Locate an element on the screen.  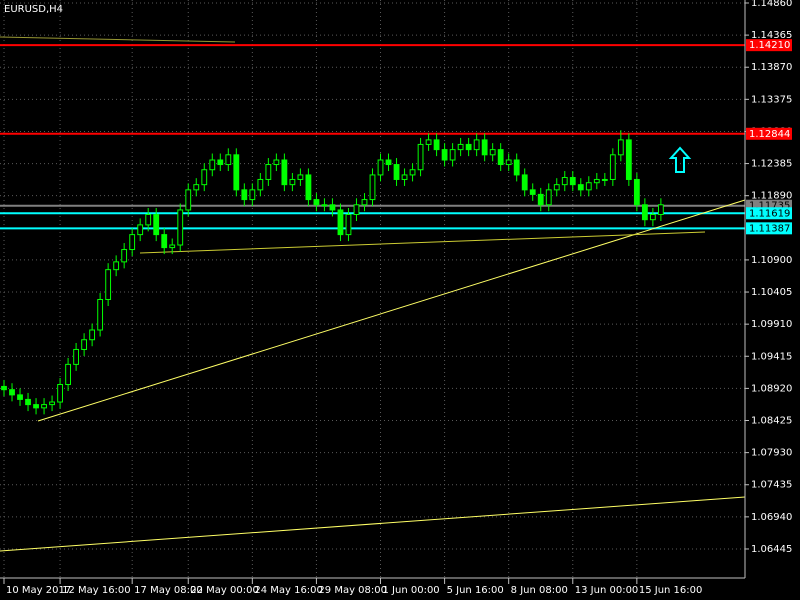
x-tick-label: 8 Jun 08:00 is located at coordinates (539, 590).